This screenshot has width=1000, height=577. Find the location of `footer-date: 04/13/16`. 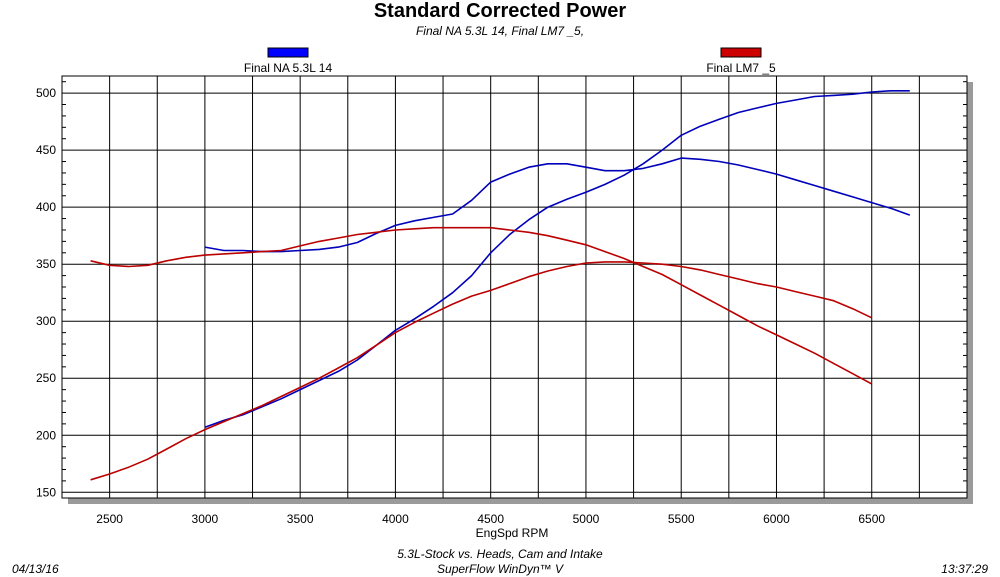

footer-date: 04/13/16 is located at coordinates (35, 569).